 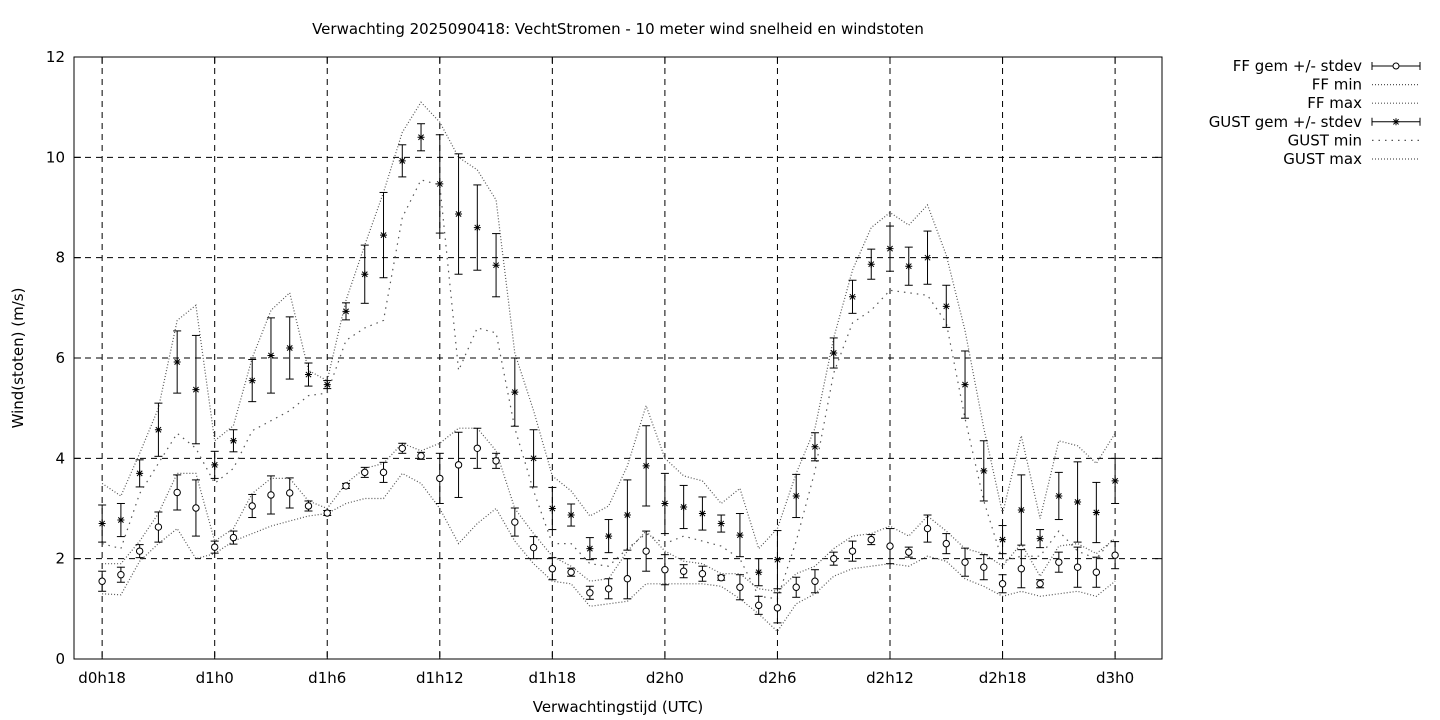 What do you see at coordinates (55, 57) in the screenshot?
I see `y-tick-label: 12` at bounding box center [55, 57].